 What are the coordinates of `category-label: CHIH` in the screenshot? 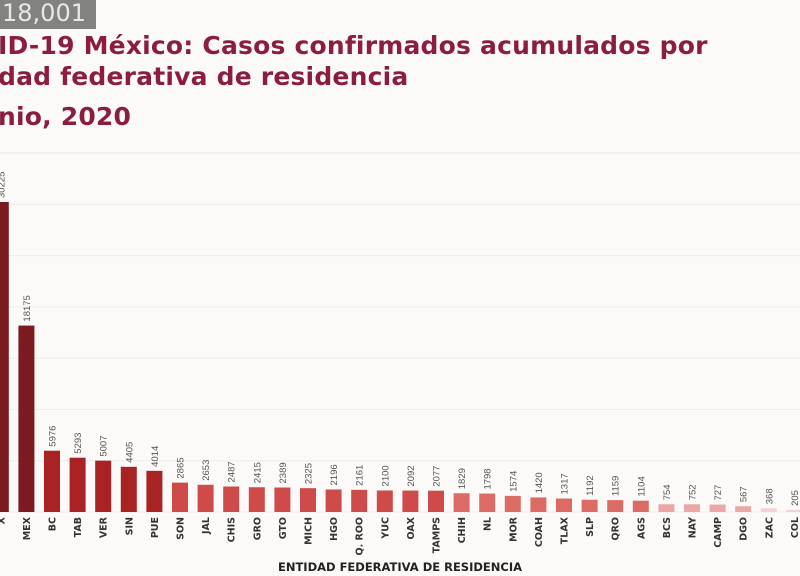 It's located at (462, 530).